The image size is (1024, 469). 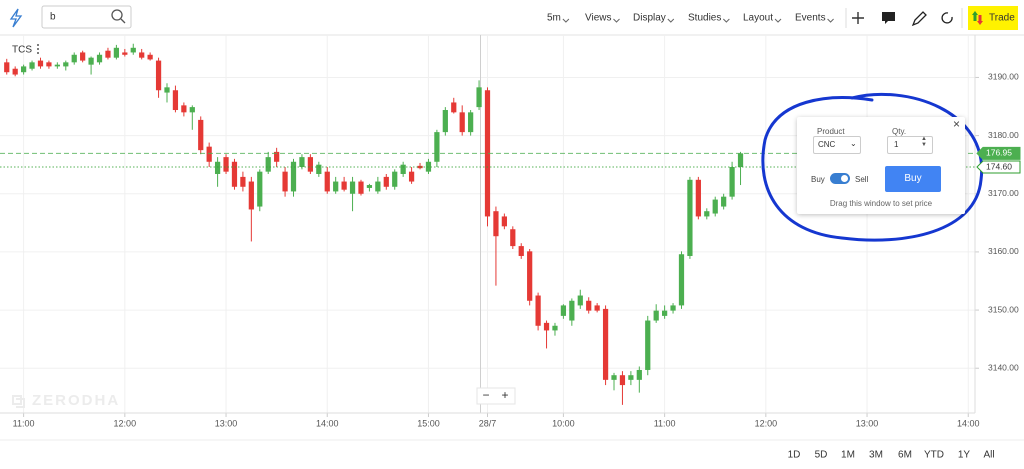 I want to click on qty-value: 1, so click(x=896, y=144).